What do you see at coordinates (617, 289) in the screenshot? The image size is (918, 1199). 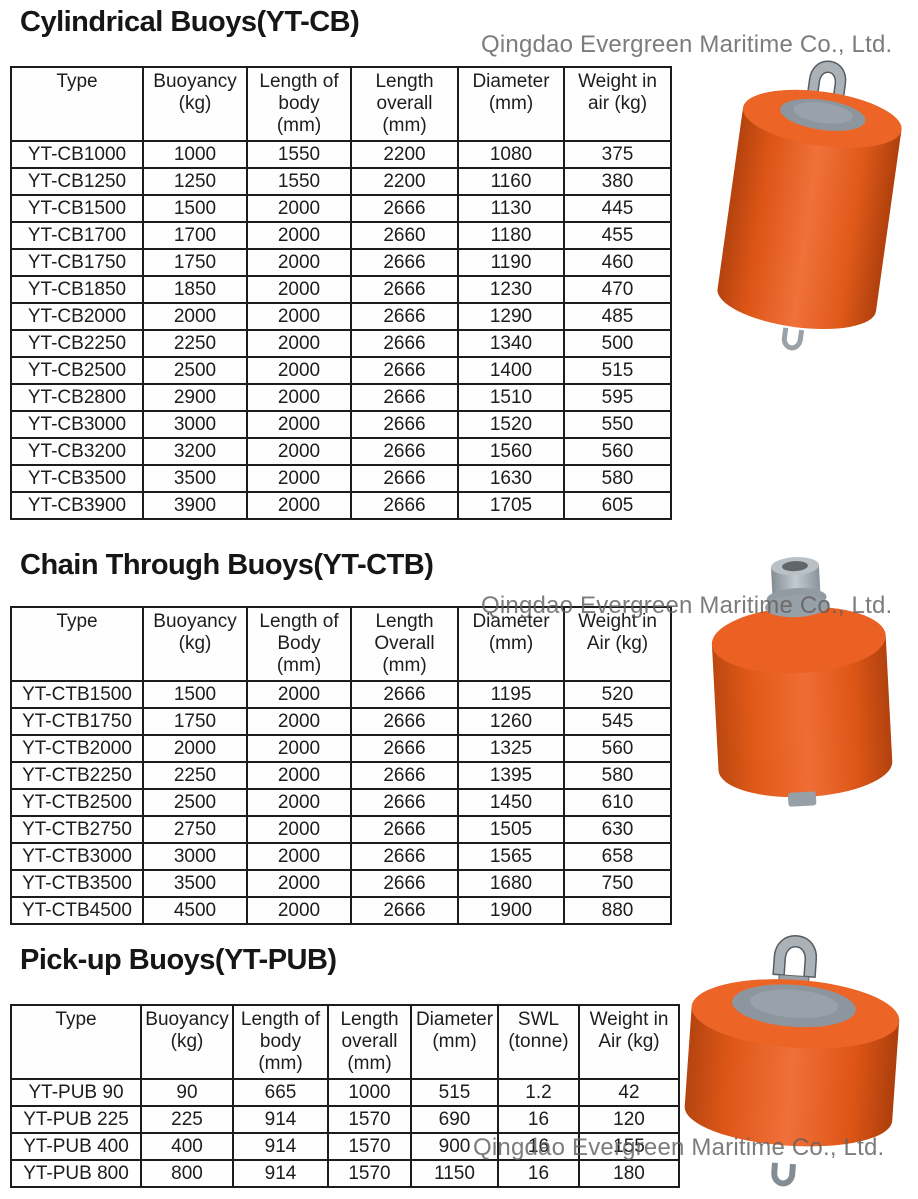 I see `table-cell: 470` at bounding box center [617, 289].